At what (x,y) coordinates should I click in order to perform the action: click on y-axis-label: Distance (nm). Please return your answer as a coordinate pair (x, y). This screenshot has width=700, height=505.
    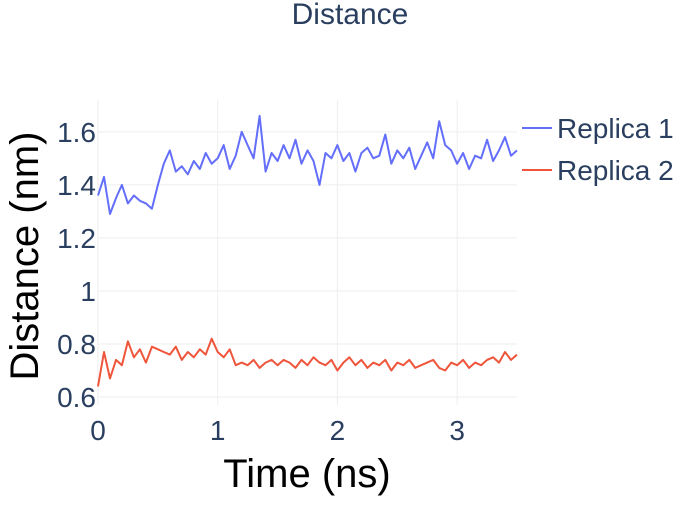
    Looking at the image, I should click on (25, 256).